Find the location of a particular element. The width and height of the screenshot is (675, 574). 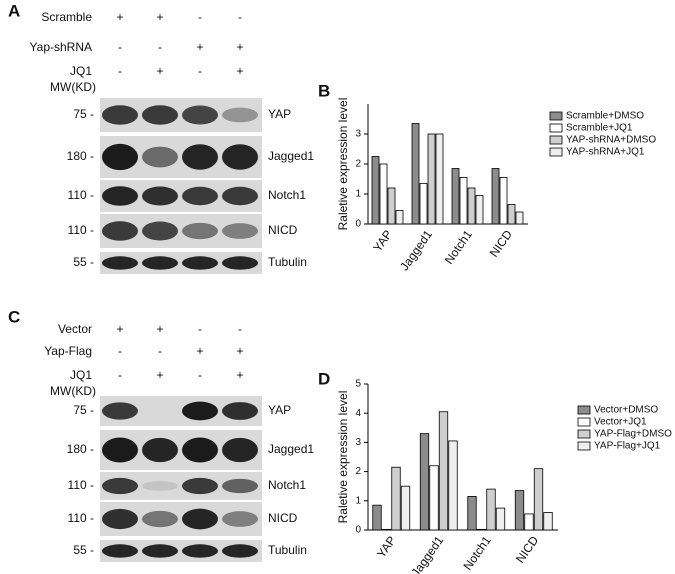

panel-label: A is located at coordinates (14, 10).